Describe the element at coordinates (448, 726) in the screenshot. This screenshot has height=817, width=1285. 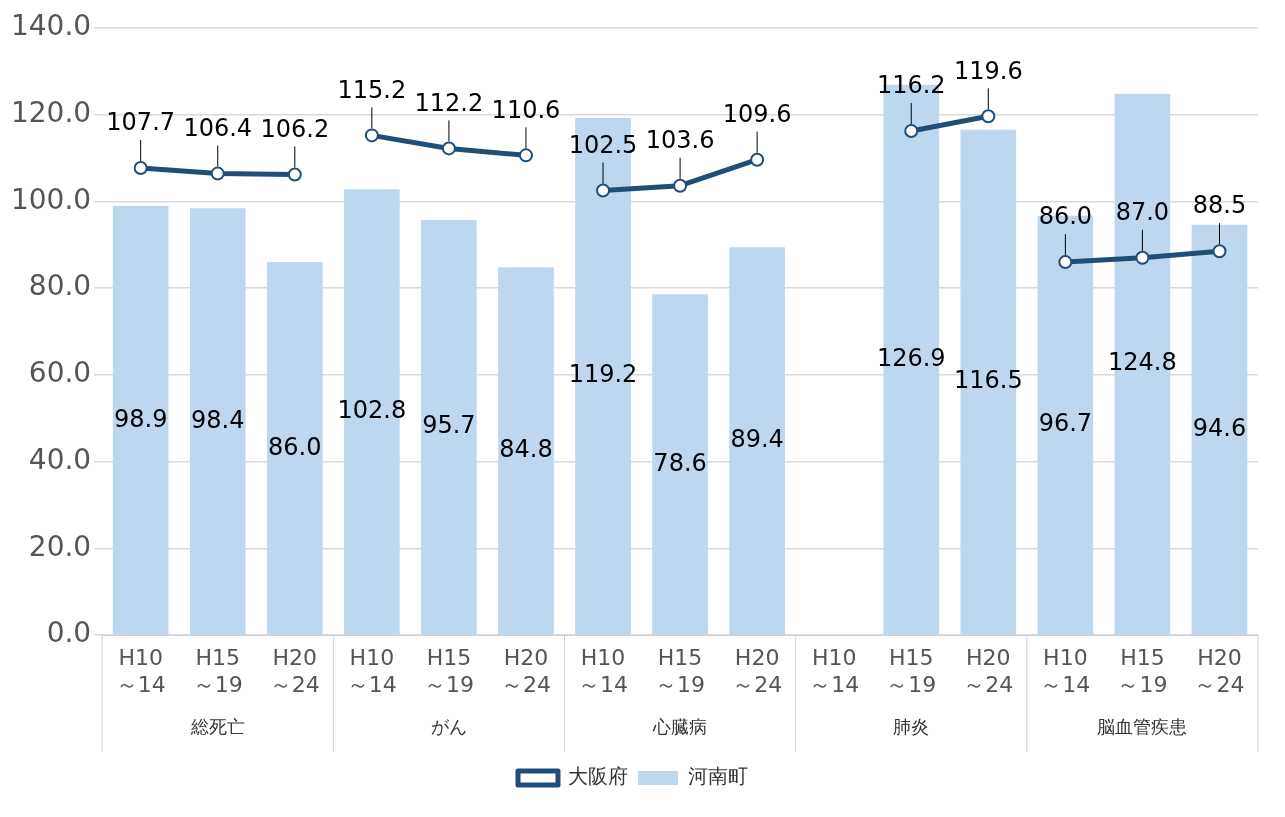
I see `text: がん` at that location.